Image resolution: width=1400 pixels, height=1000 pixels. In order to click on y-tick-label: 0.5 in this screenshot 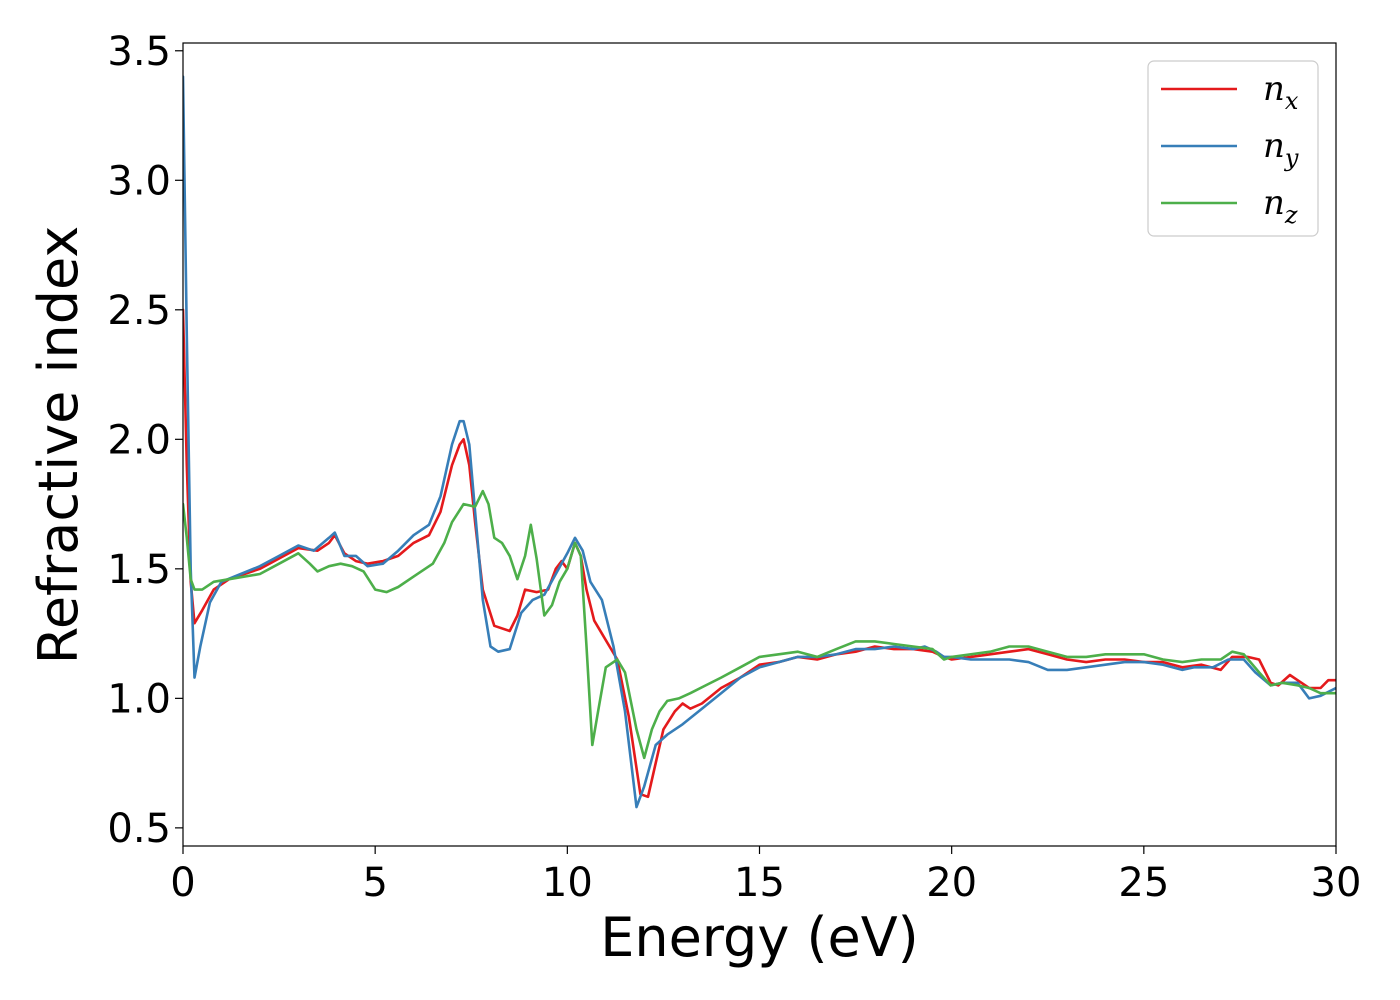, I will do `click(139, 829)`.